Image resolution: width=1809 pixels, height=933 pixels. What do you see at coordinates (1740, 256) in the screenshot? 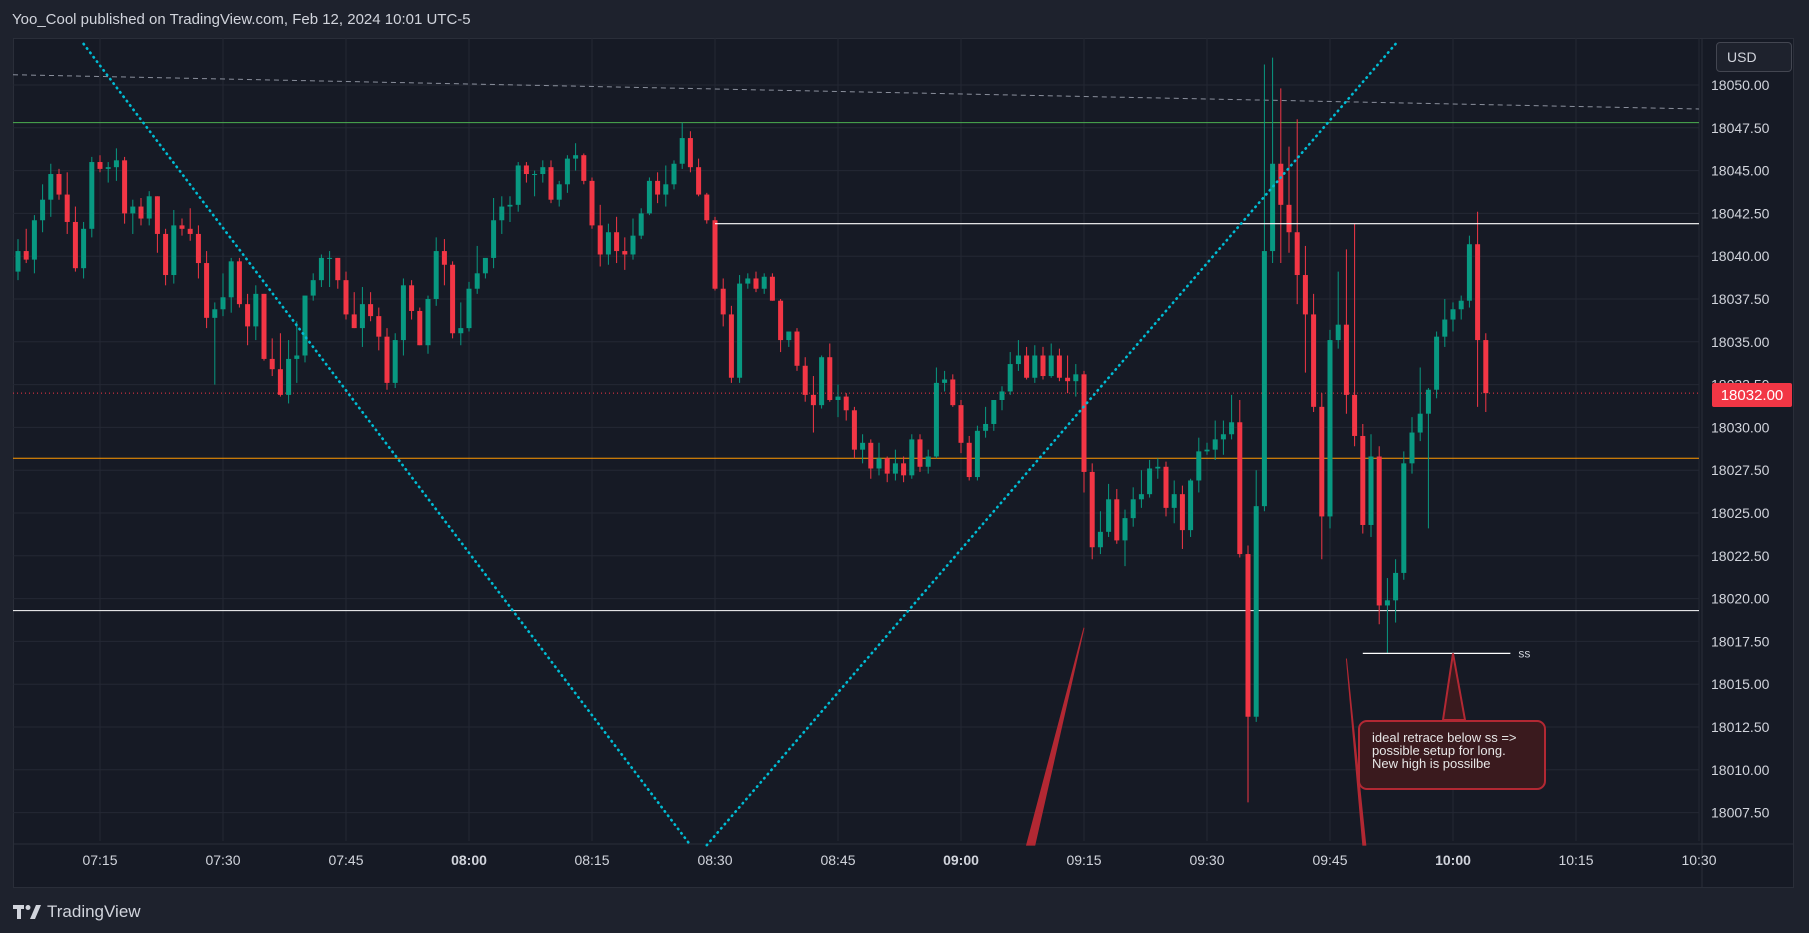
I see `y-tick-label: 18040.00` at bounding box center [1740, 256].